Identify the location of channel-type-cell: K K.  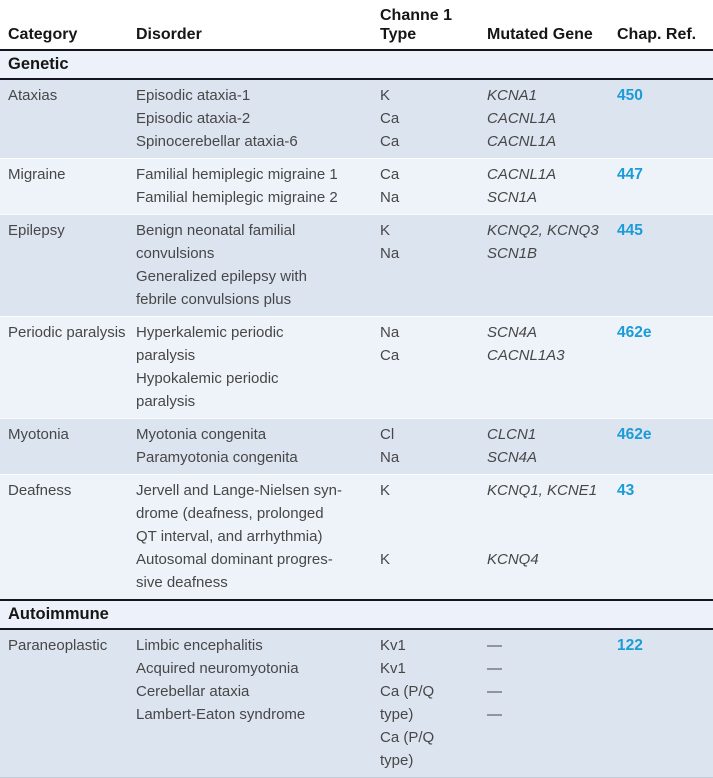
(433, 536).